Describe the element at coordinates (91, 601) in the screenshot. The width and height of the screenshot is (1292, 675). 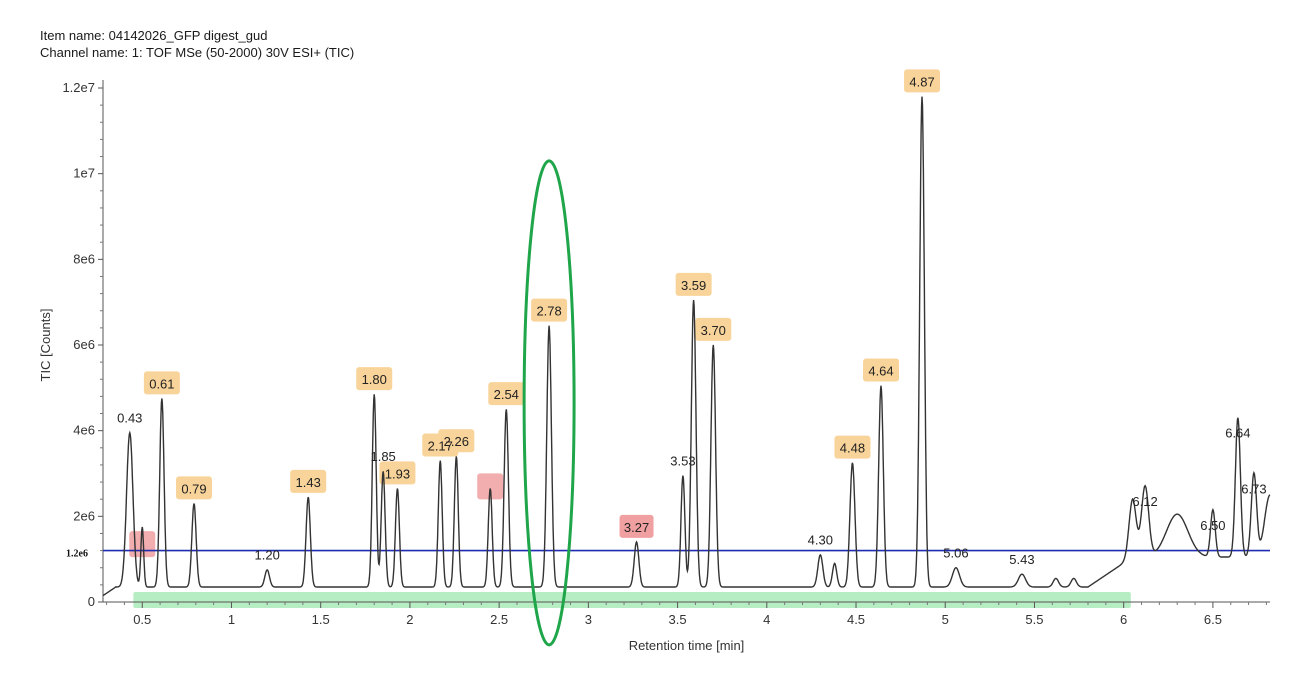
I see `y-tick-label: 0` at that location.